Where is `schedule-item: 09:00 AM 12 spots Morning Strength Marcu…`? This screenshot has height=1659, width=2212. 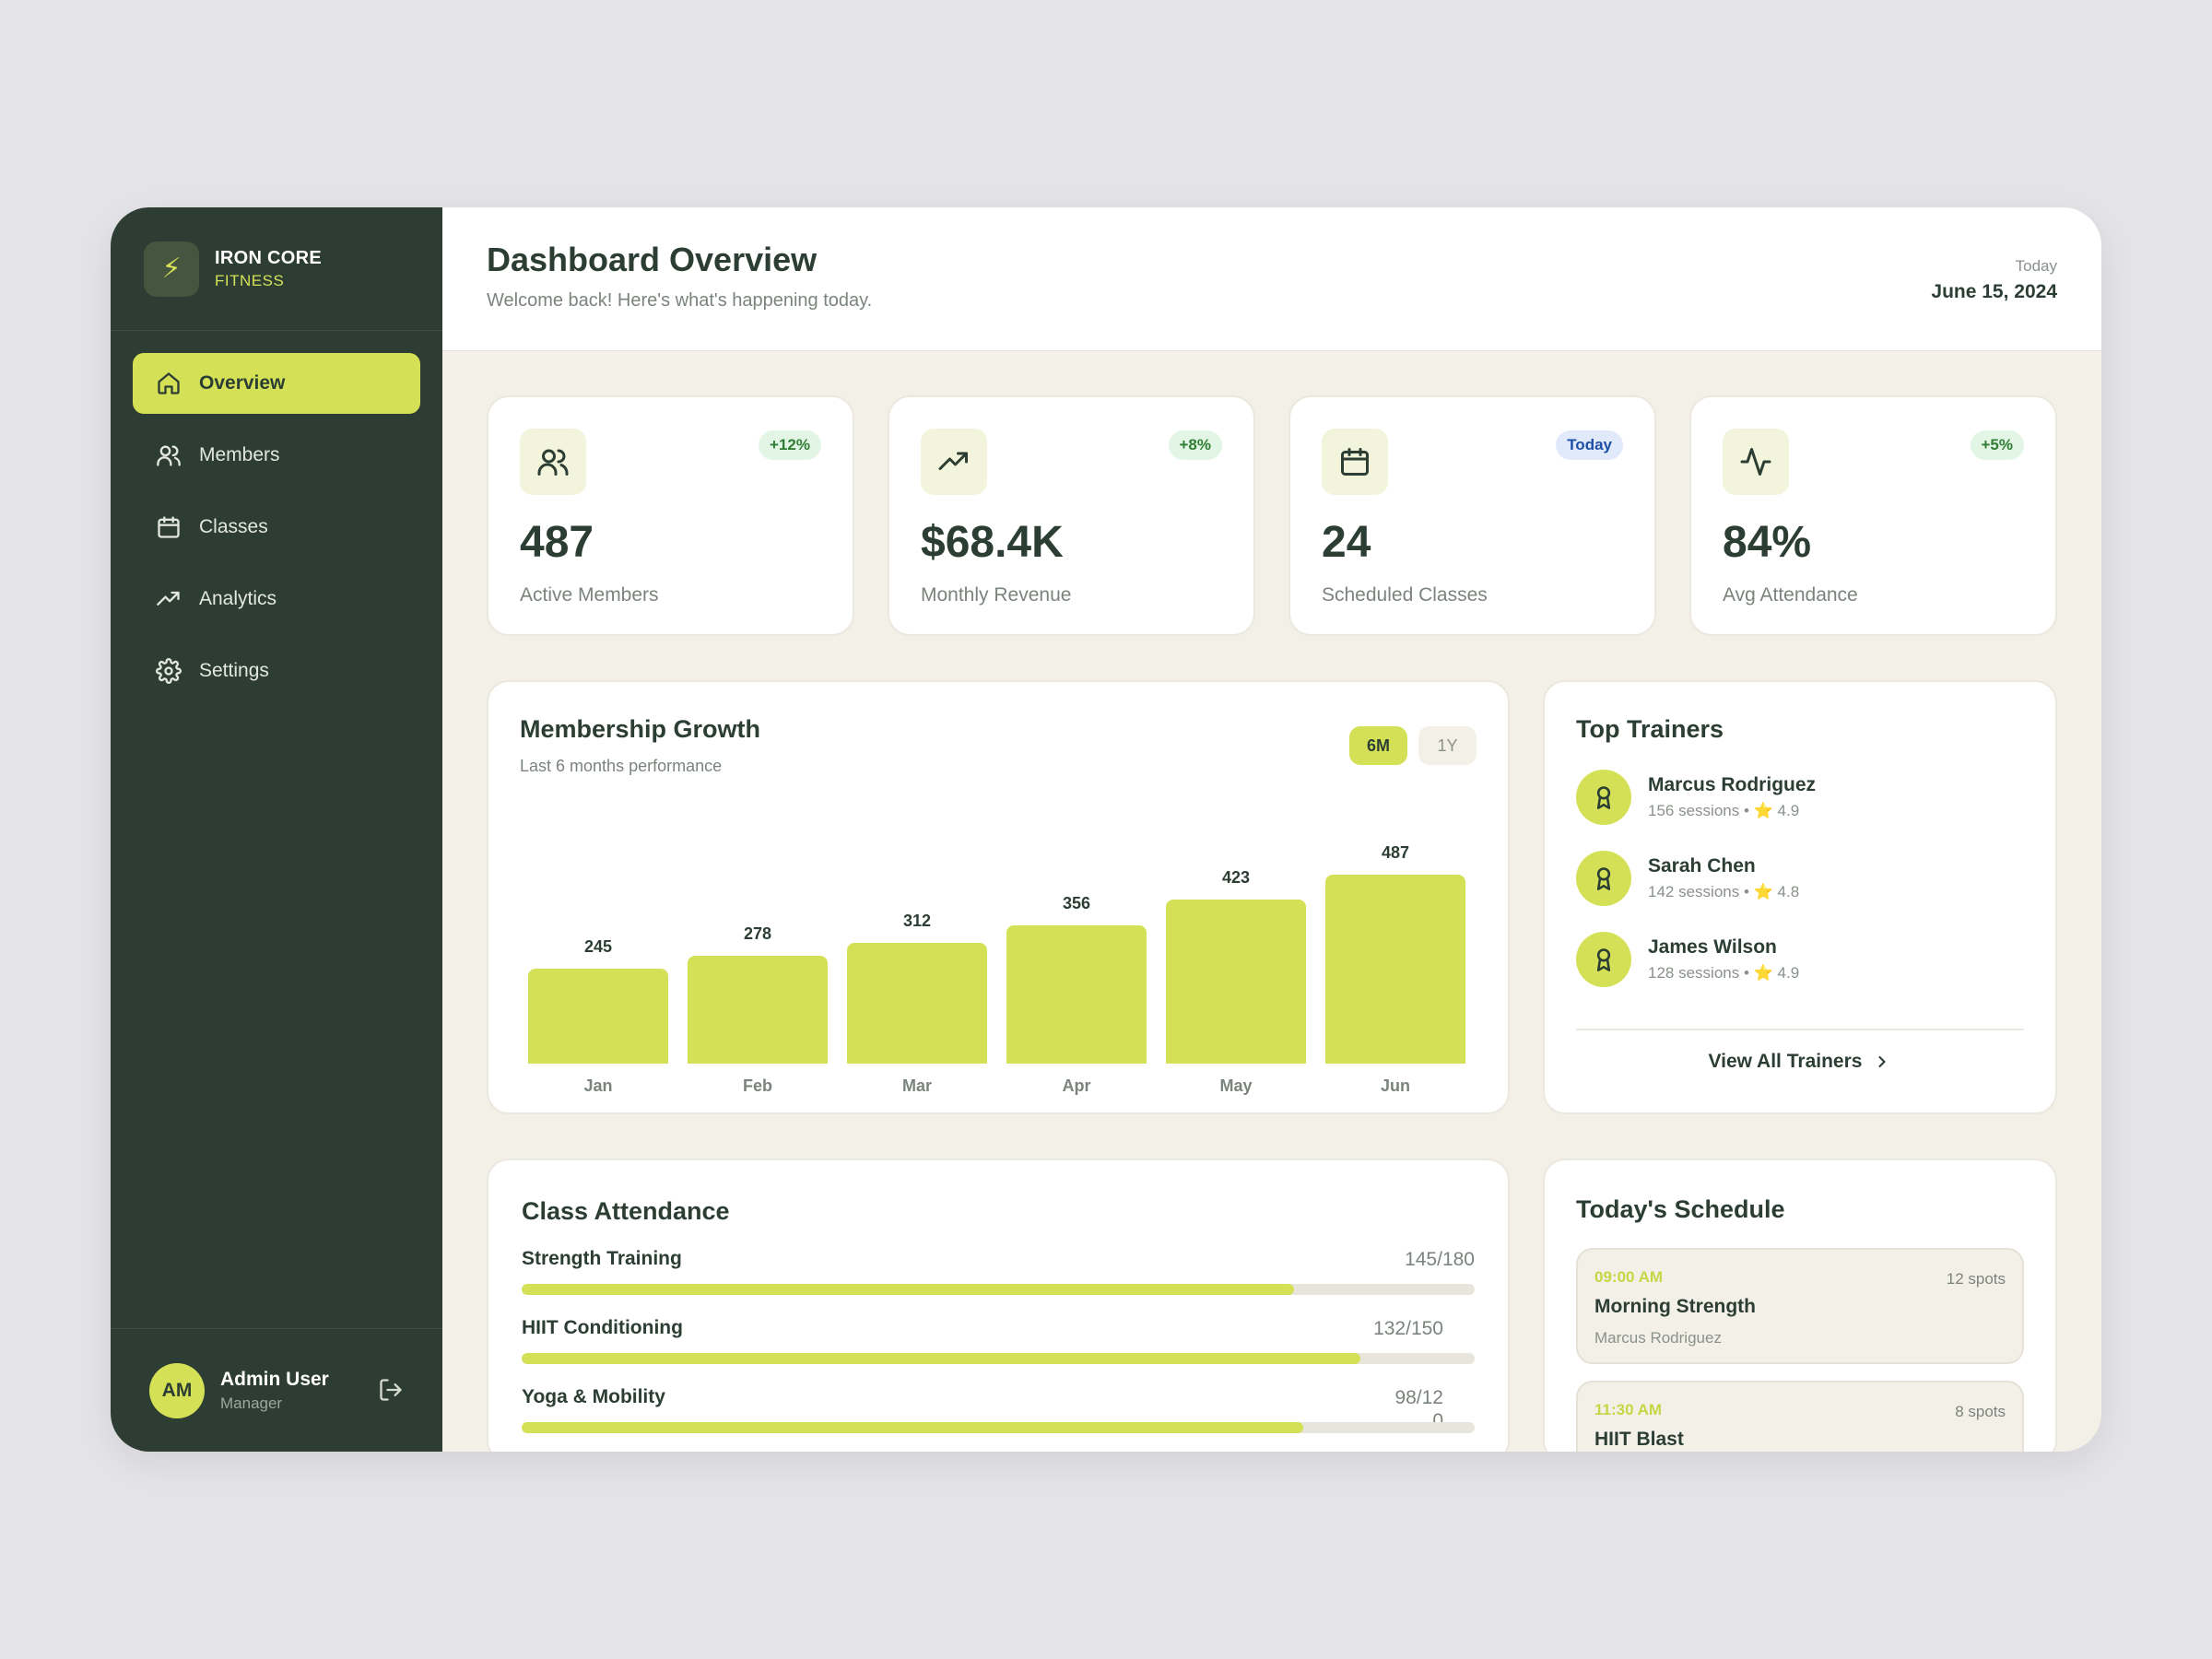 schedule-item: 09:00 AM 12 spots Morning Strength Marcu… is located at coordinates (1800, 1306).